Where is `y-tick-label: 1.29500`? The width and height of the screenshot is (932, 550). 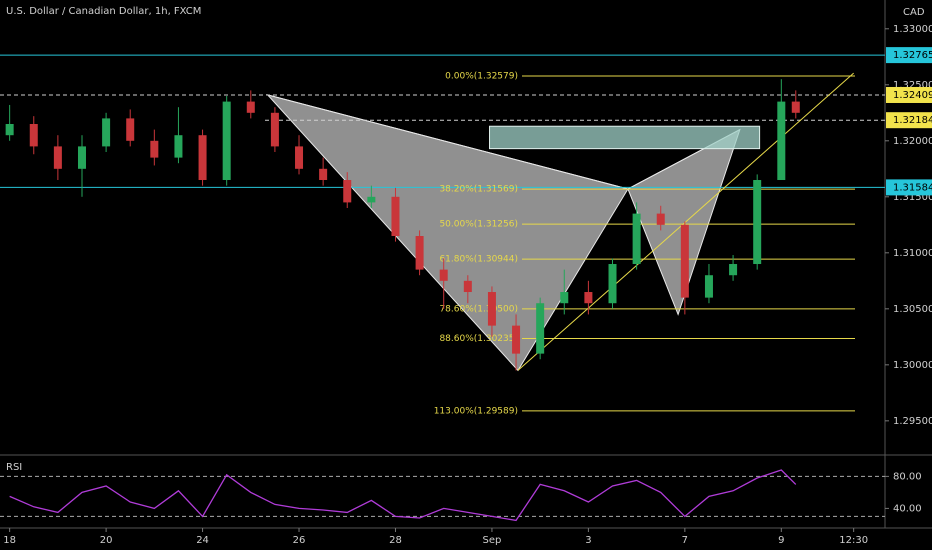
y-tick-label: 1.29500 is located at coordinates (912, 421).